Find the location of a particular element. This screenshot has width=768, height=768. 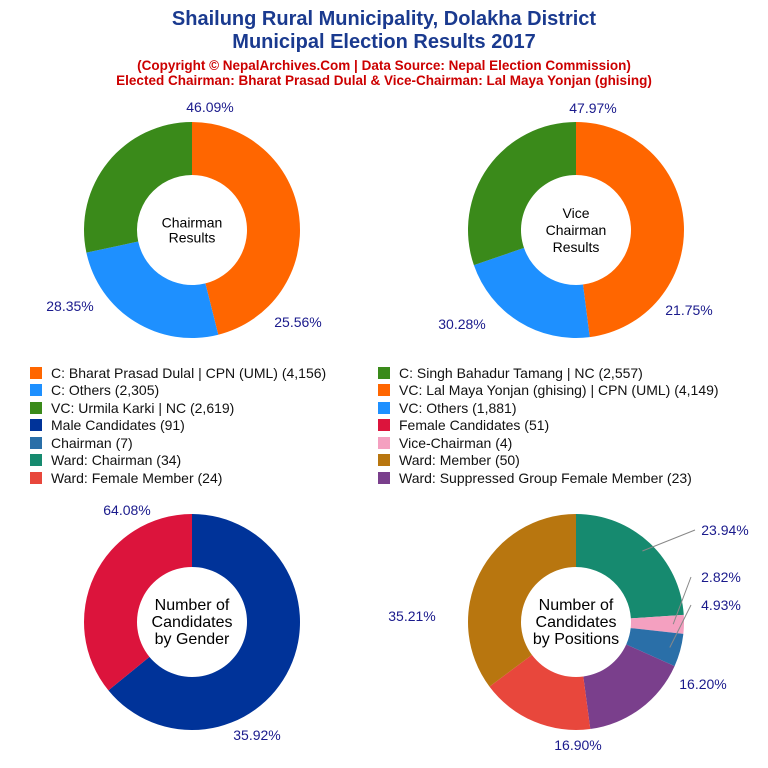

legend-item: Female Candidates (51) is located at coordinates (463, 425).